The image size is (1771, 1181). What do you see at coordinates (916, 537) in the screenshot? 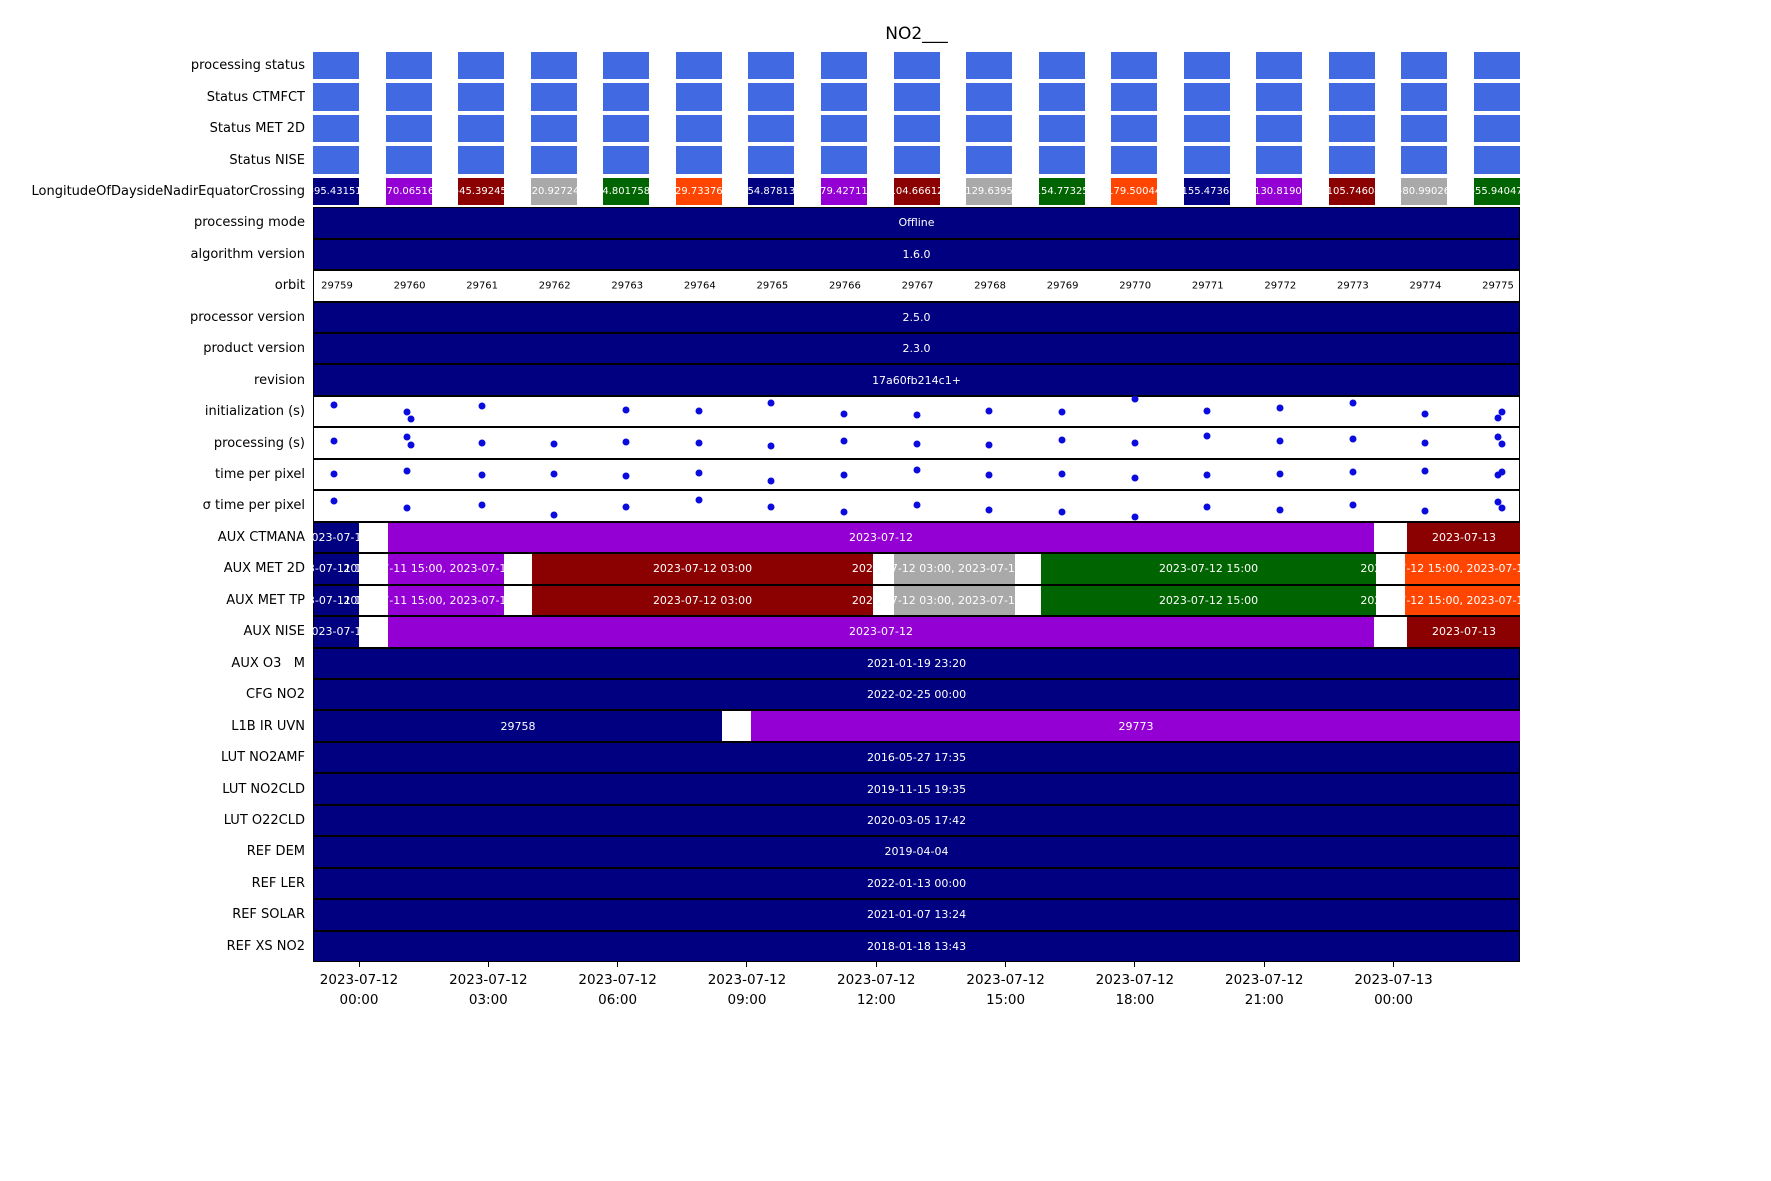
I see `row-aux-ctmana: 2023-07-11 2023-07-12 2023-07-13` at bounding box center [916, 537].